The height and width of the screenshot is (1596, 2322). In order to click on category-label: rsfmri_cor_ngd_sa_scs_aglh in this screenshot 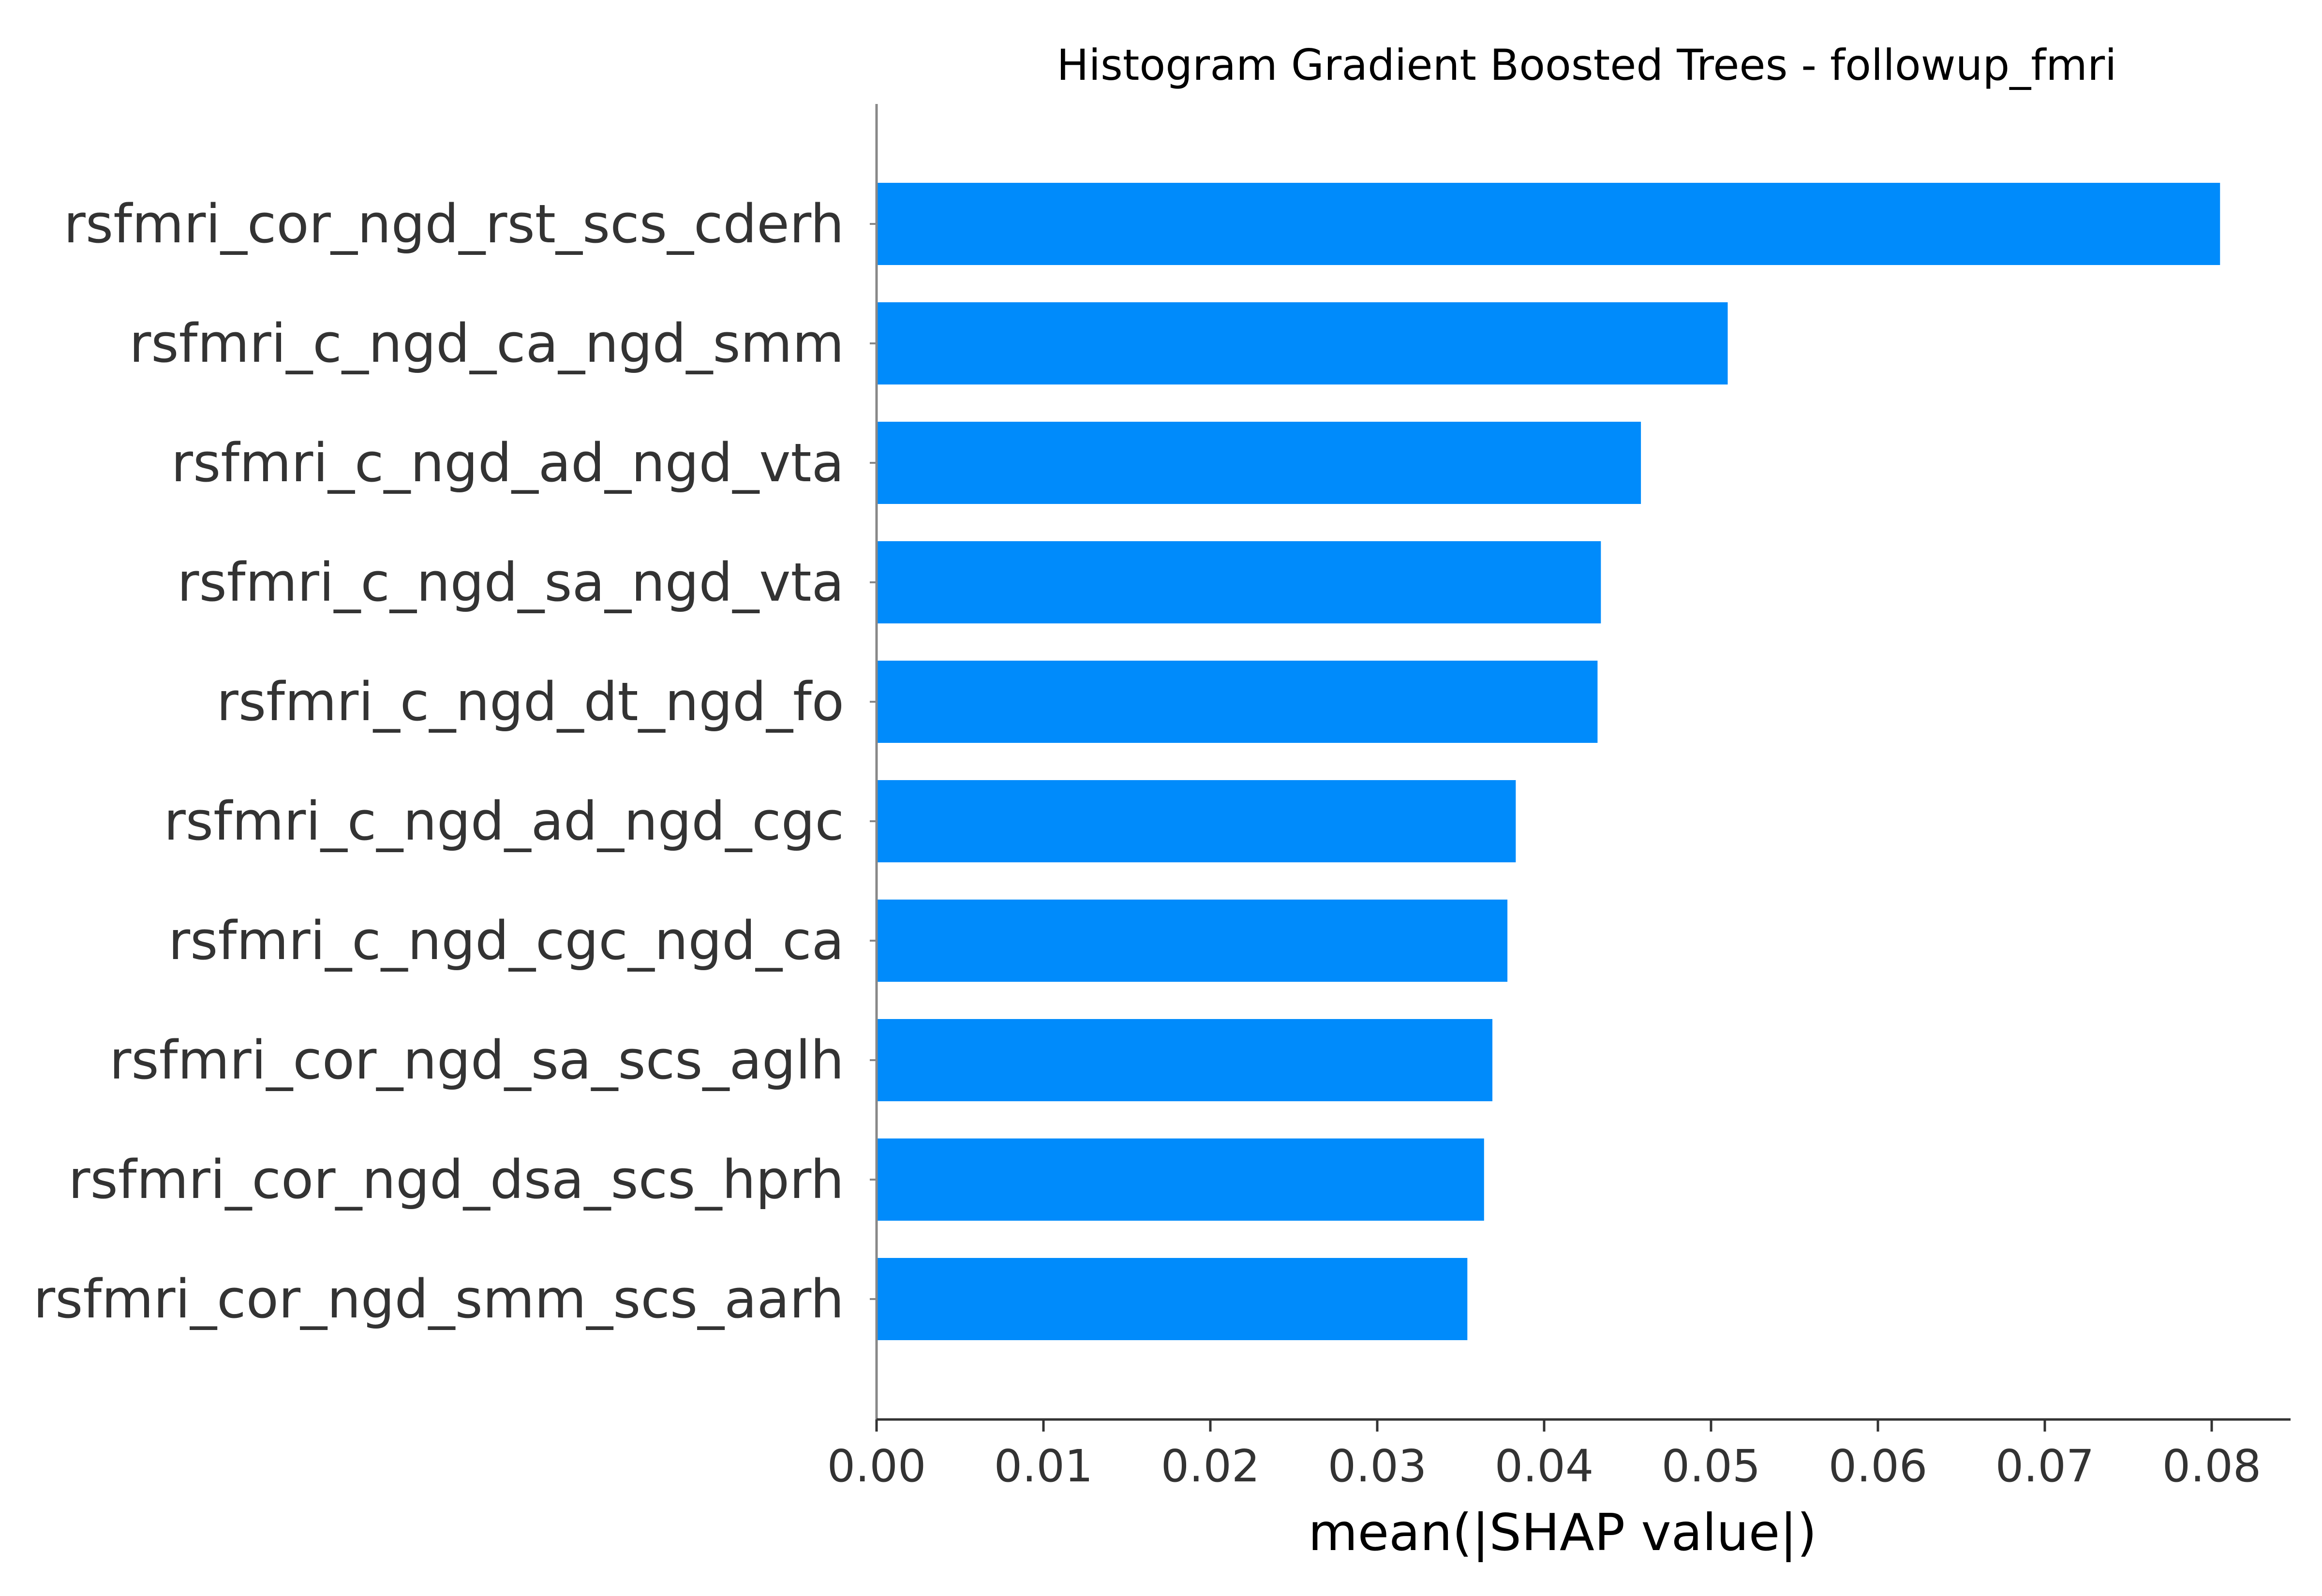, I will do `click(476, 1060)`.